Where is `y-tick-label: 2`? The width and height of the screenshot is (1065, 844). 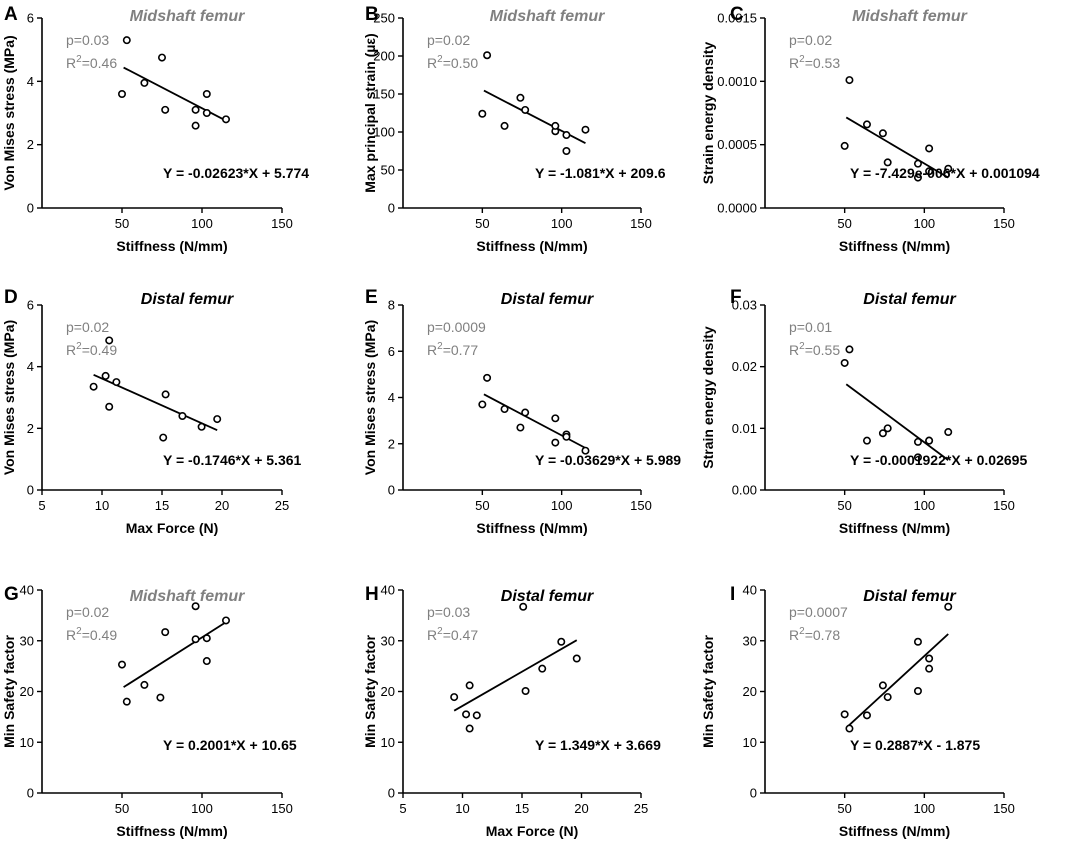 y-tick-label: 2 is located at coordinates (391, 443).